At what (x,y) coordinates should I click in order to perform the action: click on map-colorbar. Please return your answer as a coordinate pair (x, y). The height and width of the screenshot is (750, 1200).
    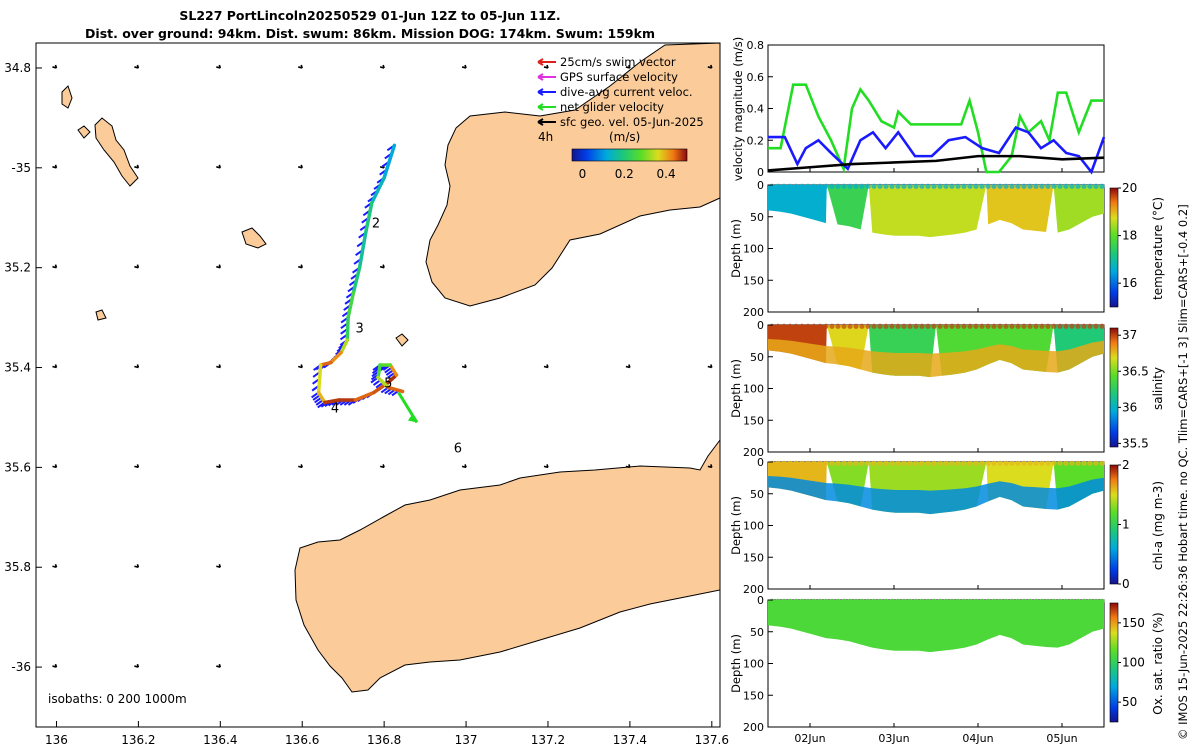
    Looking at the image, I should click on (629, 155).